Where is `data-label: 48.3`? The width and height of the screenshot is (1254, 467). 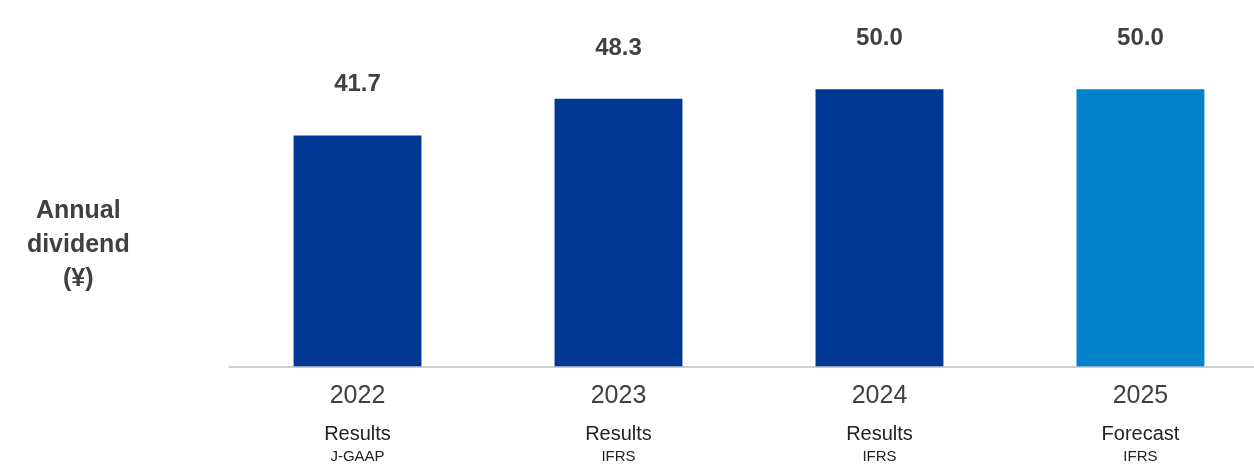
data-label: 48.3 is located at coordinates (618, 46).